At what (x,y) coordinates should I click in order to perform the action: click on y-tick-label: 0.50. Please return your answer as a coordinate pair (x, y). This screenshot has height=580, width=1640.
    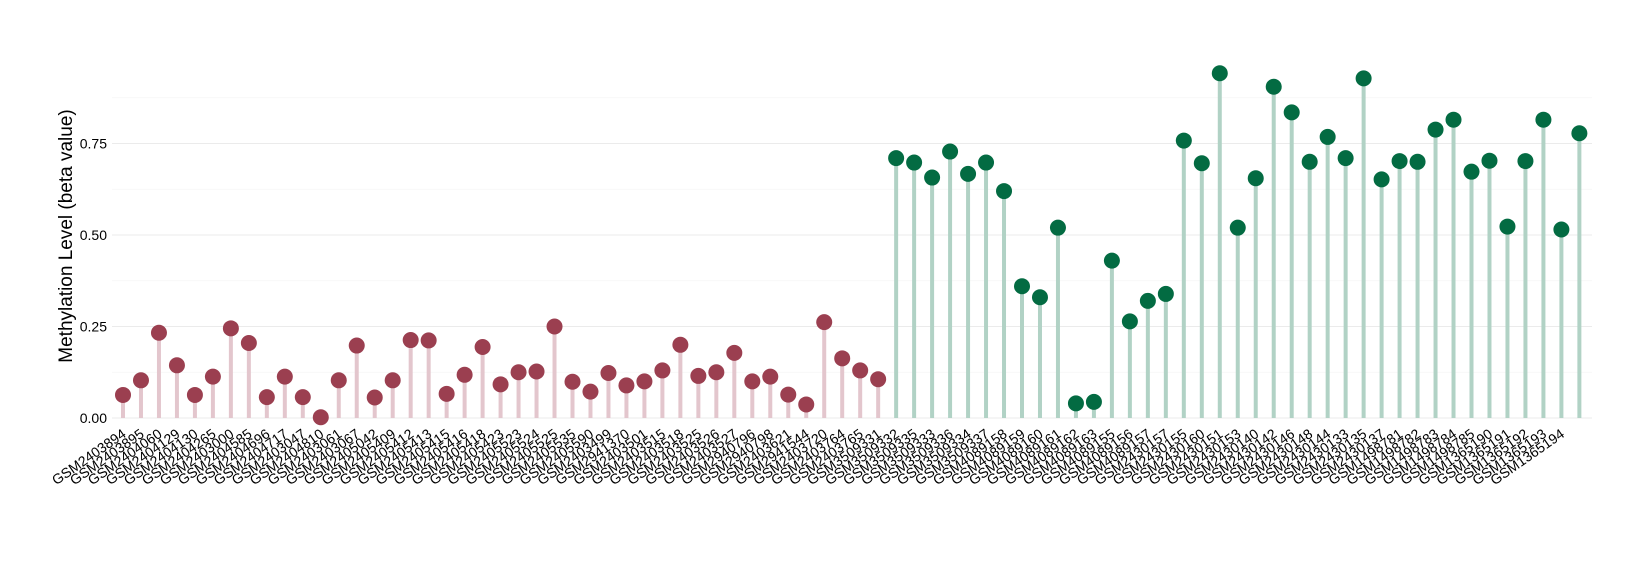
    Looking at the image, I should click on (93, 235).